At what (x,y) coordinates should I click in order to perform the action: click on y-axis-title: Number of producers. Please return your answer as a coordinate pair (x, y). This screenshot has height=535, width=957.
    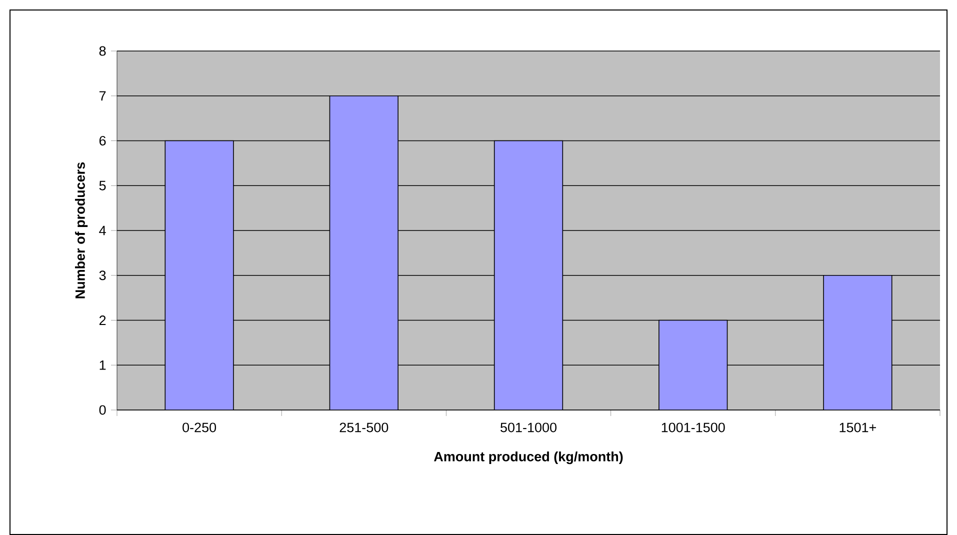
    Looking at the image, I should click on (81, 230).